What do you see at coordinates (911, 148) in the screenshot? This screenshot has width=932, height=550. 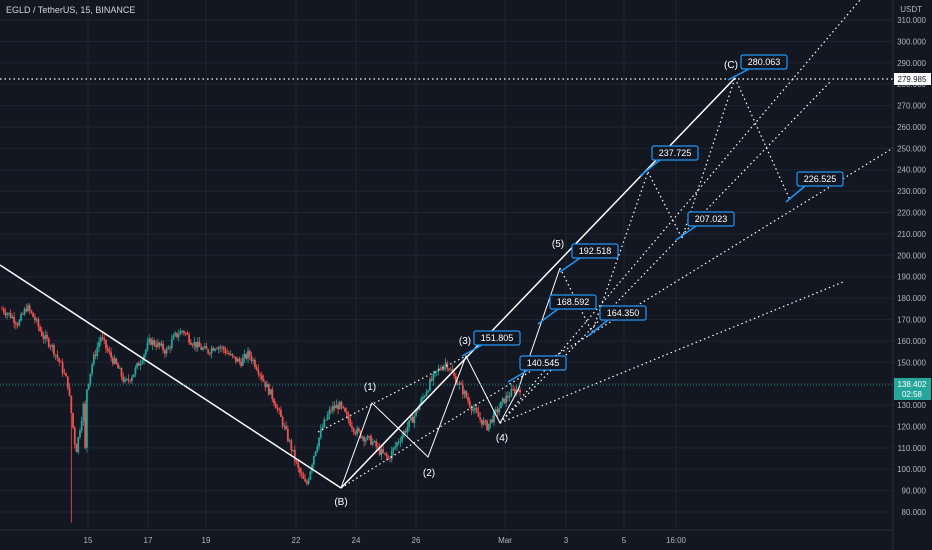 I see `y-tick-label: 250.000` at bounding box center [911, 148].